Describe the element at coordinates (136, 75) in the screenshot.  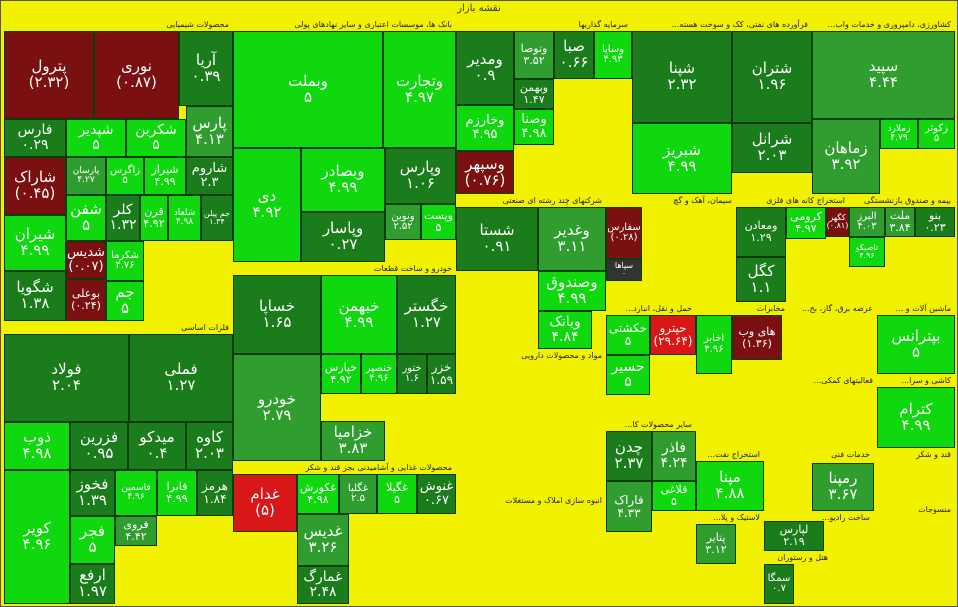
I see `stock-tile: نوری (۰.۸۷)` at that location.